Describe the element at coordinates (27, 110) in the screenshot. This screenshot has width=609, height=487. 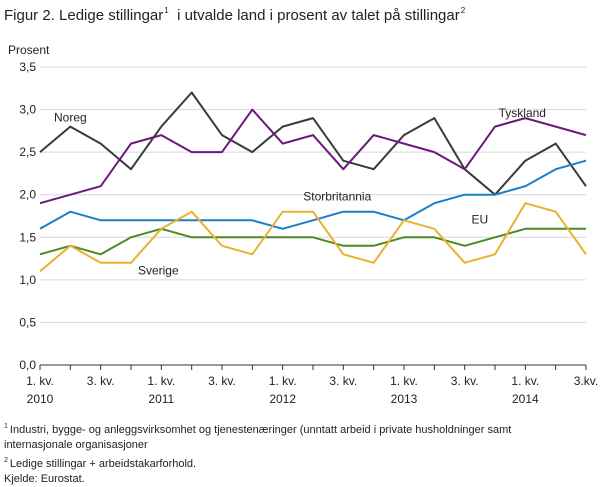
I see `y-tick-label: 3,0` at that location.